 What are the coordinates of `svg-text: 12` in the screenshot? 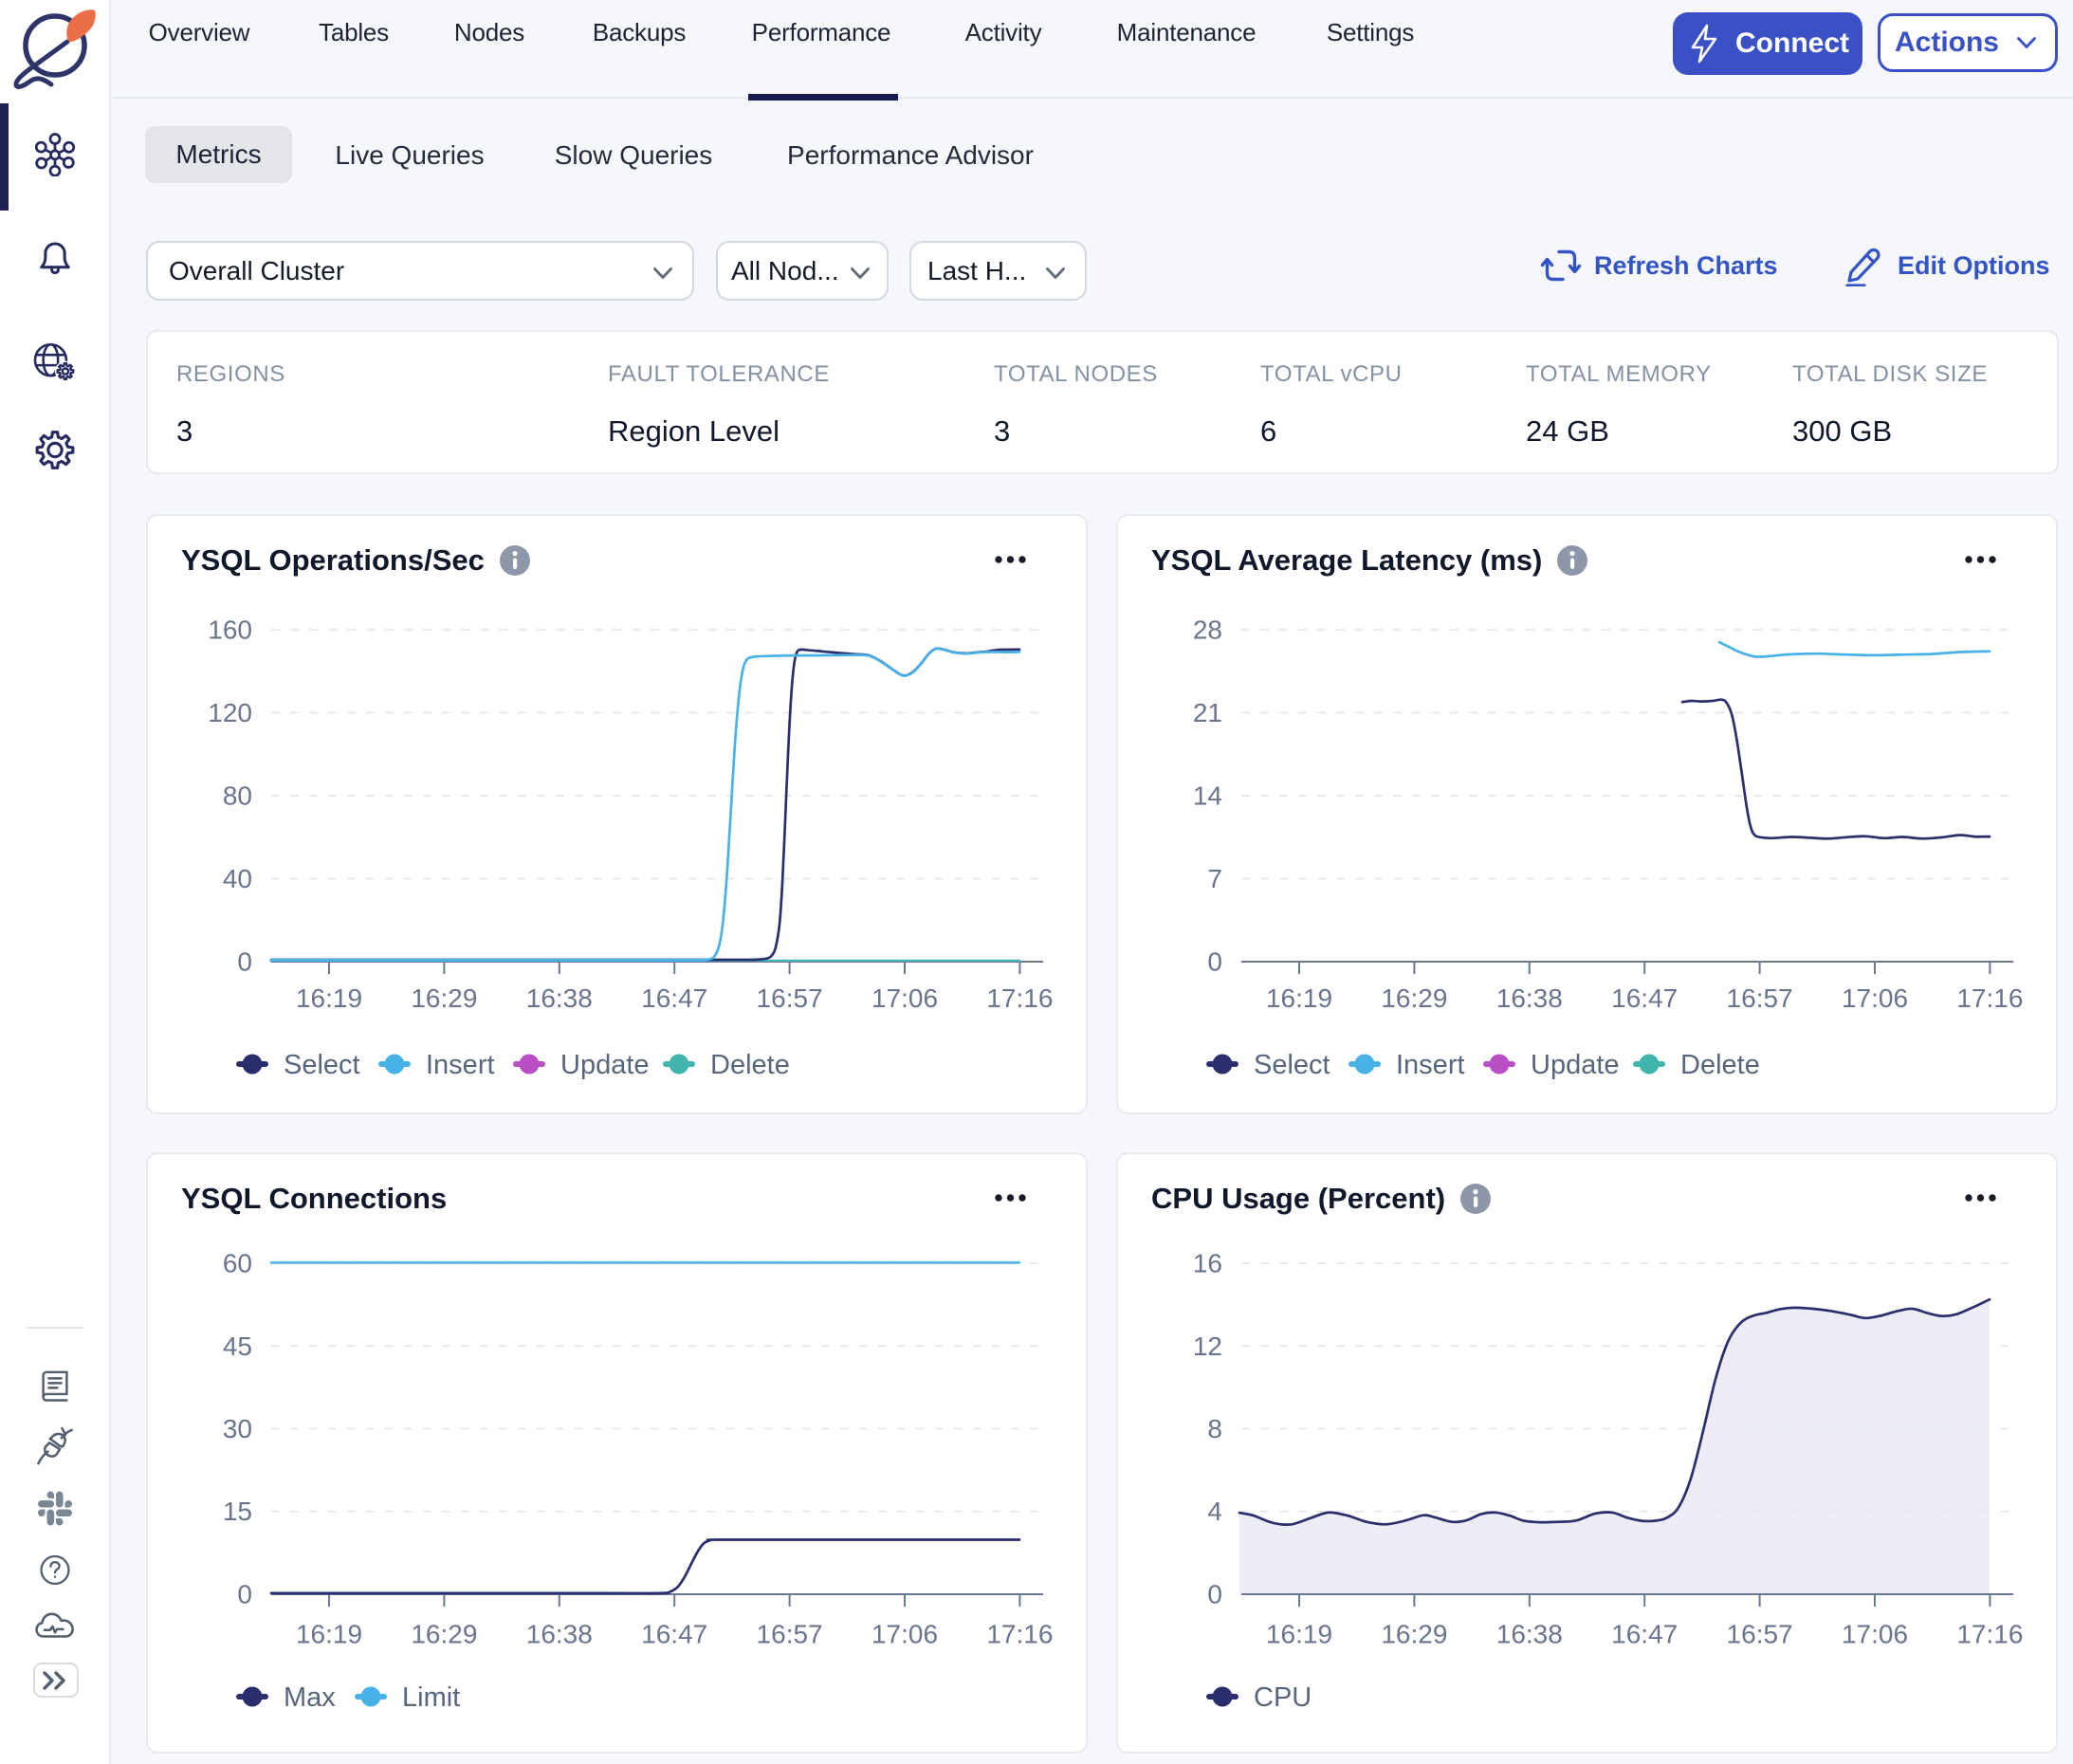 It's located at (1207, 1347).